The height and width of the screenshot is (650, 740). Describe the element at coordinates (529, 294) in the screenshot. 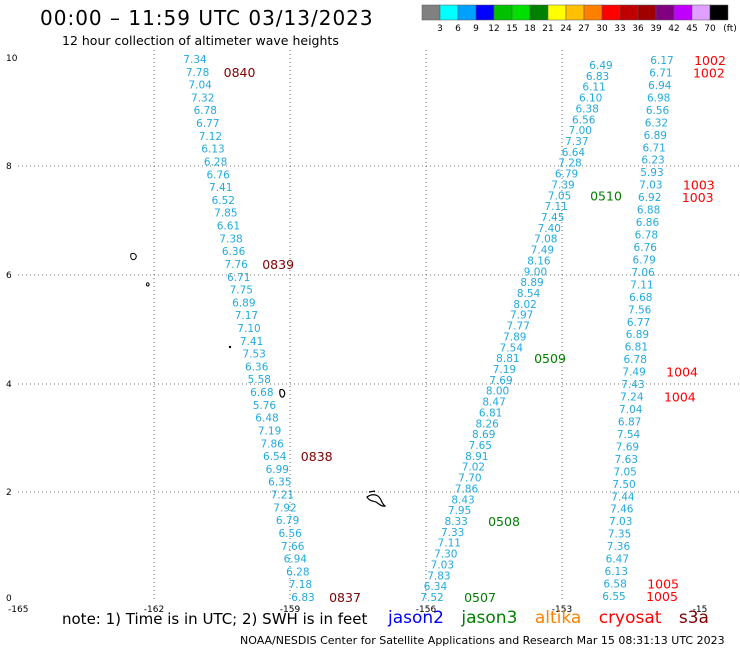

I see `wave-height-value: 8.54` at that location.